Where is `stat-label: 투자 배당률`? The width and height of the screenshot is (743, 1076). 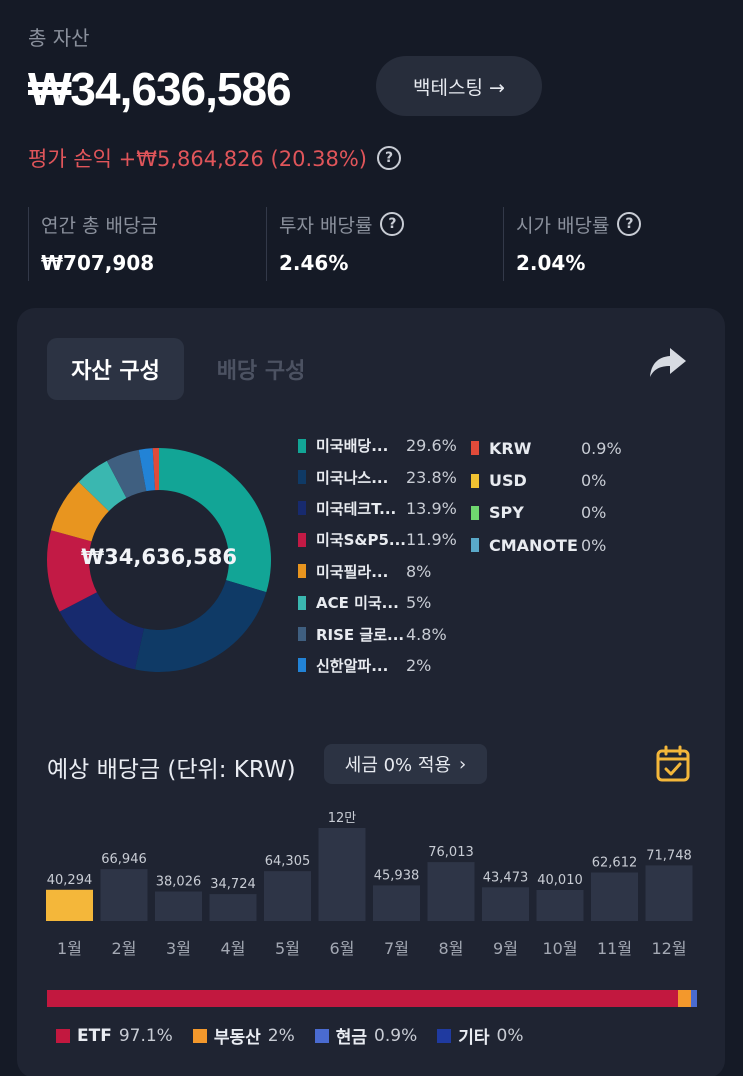
stat-label: 투자 배당률 is located at coordinates (326, 225).